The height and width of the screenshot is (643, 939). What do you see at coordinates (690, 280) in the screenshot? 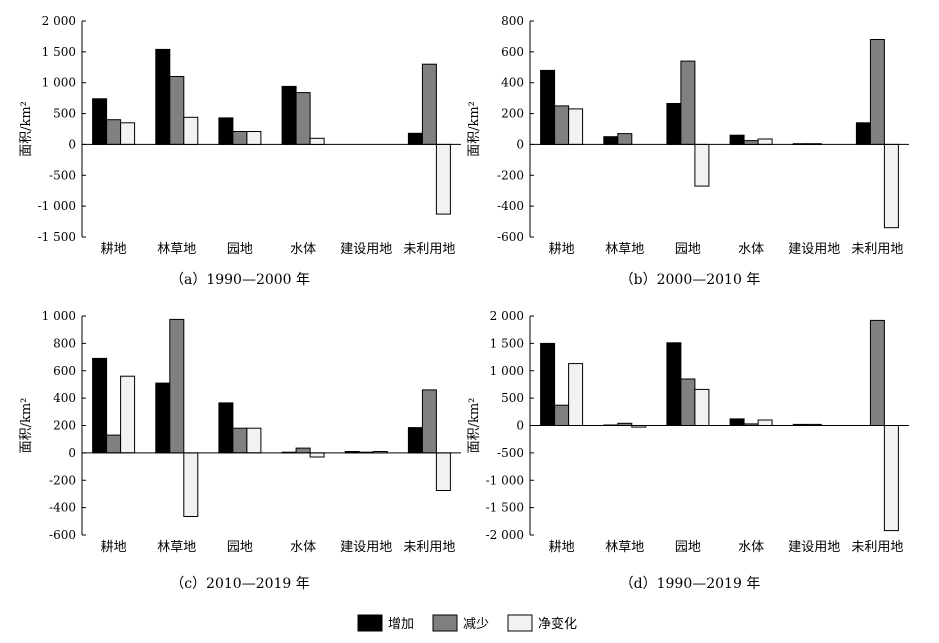
I see `panel-caption: （b）2000—2010 年` at bounding box center [690, 280].